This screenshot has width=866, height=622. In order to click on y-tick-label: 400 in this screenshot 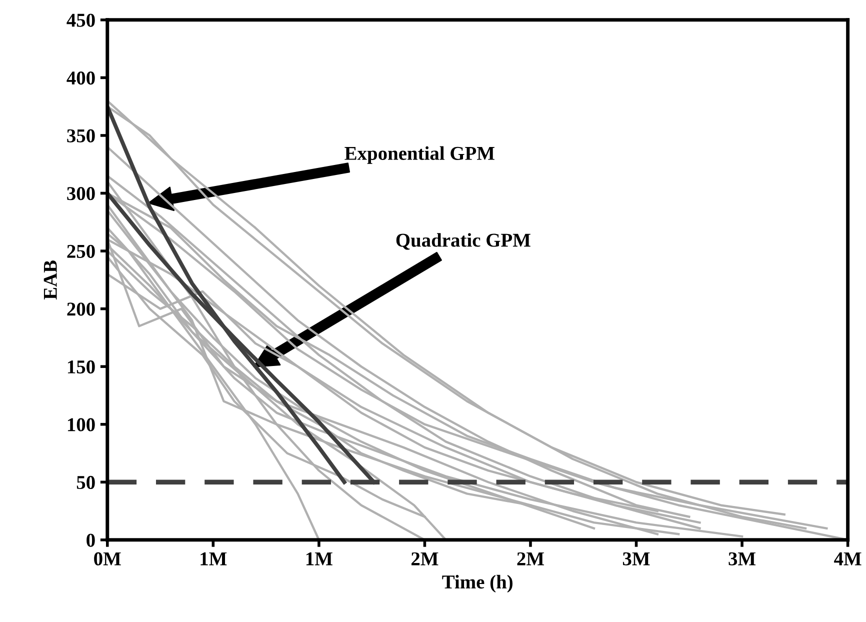, I will do `click(80, 78)`.